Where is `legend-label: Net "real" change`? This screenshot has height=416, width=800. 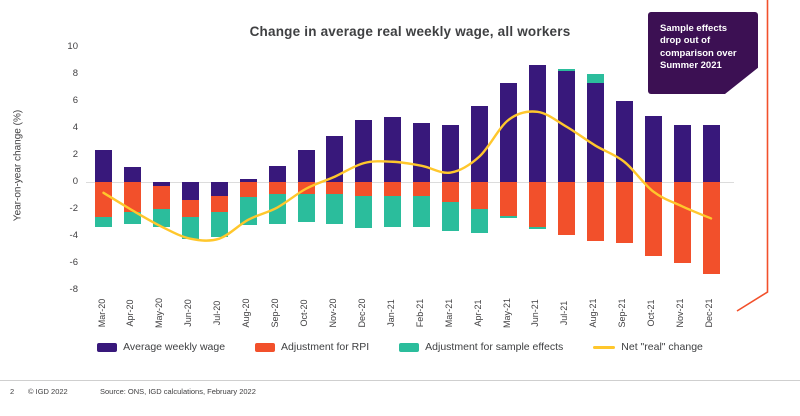 legend-label: Net "real" change is located at coordinates (662, 347).